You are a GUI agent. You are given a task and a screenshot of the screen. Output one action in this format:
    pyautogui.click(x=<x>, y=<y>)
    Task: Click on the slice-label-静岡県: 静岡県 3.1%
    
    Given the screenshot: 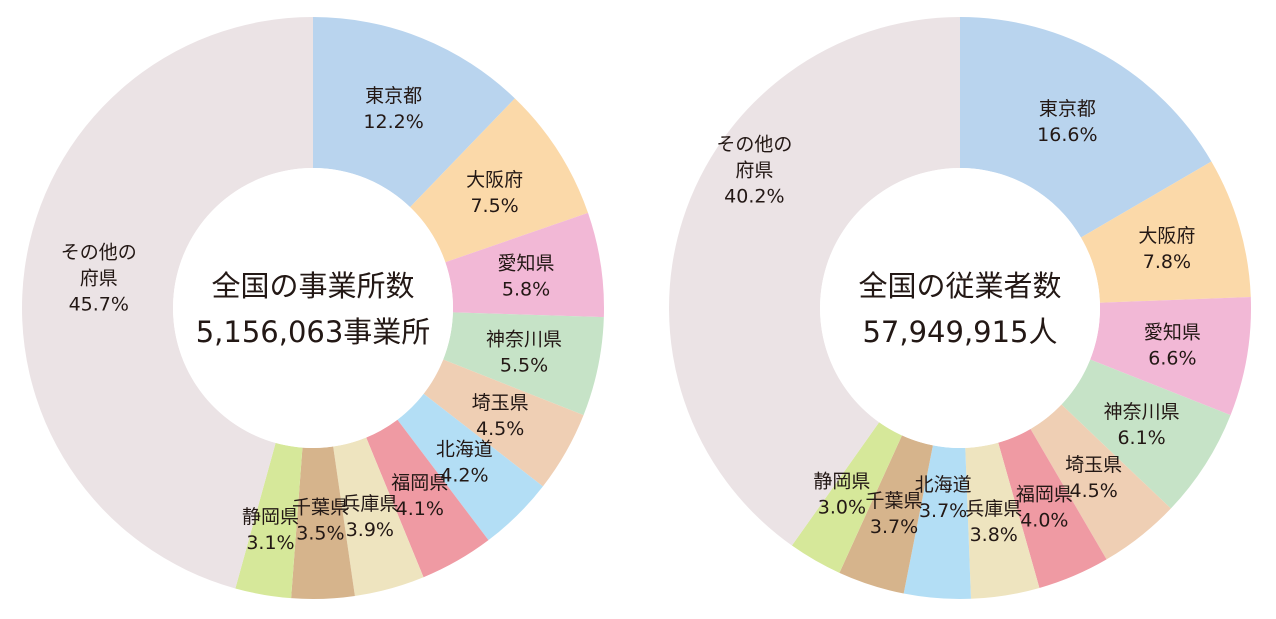 What is the action you would take?
    pyautogui.click(x=270, y=530)
    